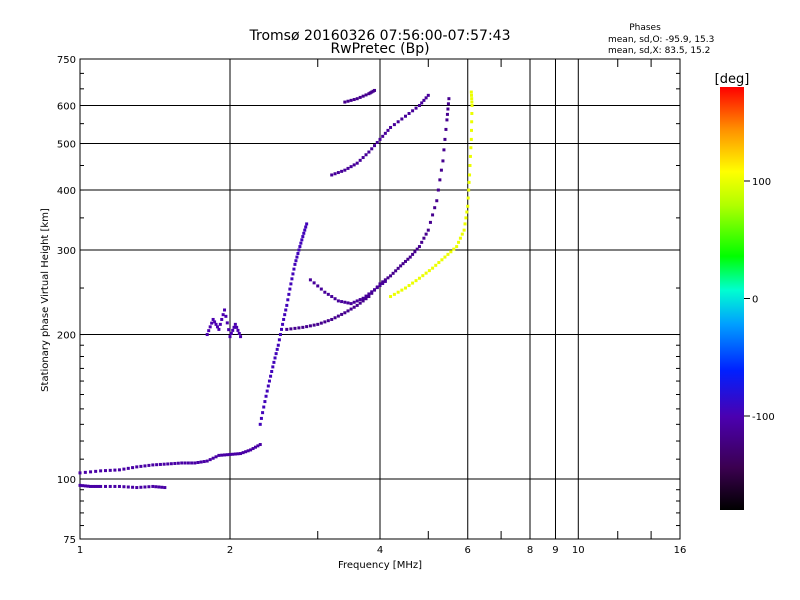  What do you see at coordinates (66, 60) in the screenshot?
I see `y-tick-label: 750` at bounding box center [66, 60].